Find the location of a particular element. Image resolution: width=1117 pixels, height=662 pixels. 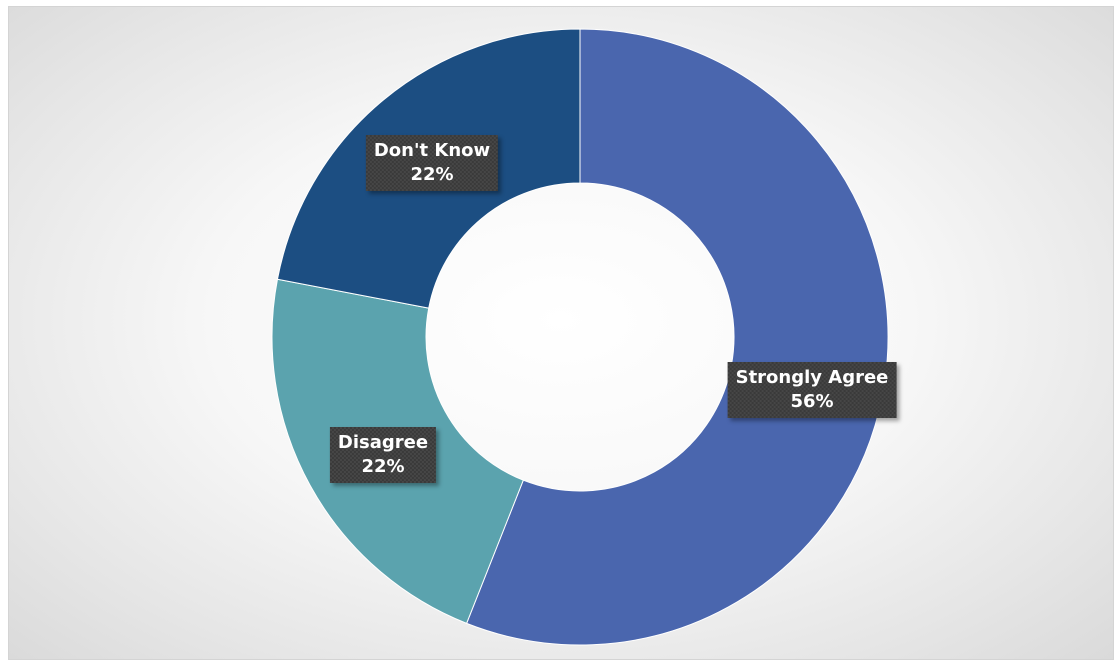

data-label-percent: 56% is located at coordinates (812, 401).